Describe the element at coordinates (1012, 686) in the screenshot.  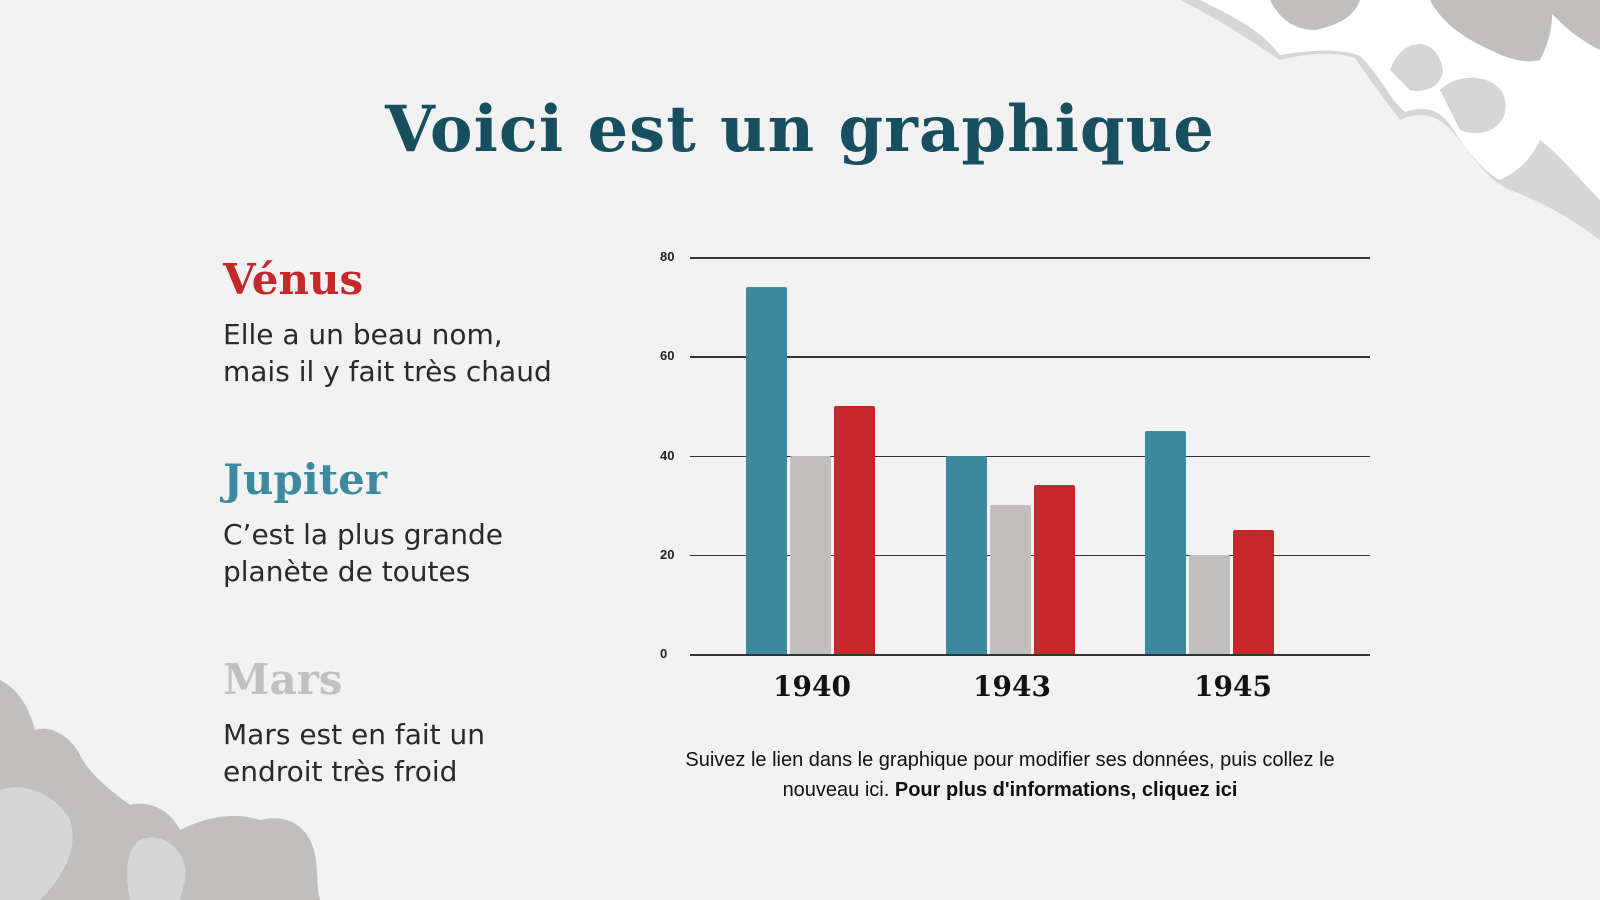
I see `x-tick-label: 1943` at that location.